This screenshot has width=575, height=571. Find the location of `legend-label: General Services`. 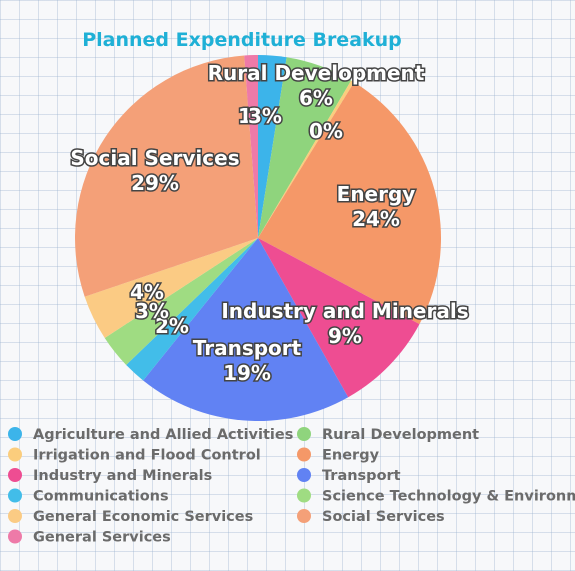

legend-label: General Services is located at coordinates (102, 538).